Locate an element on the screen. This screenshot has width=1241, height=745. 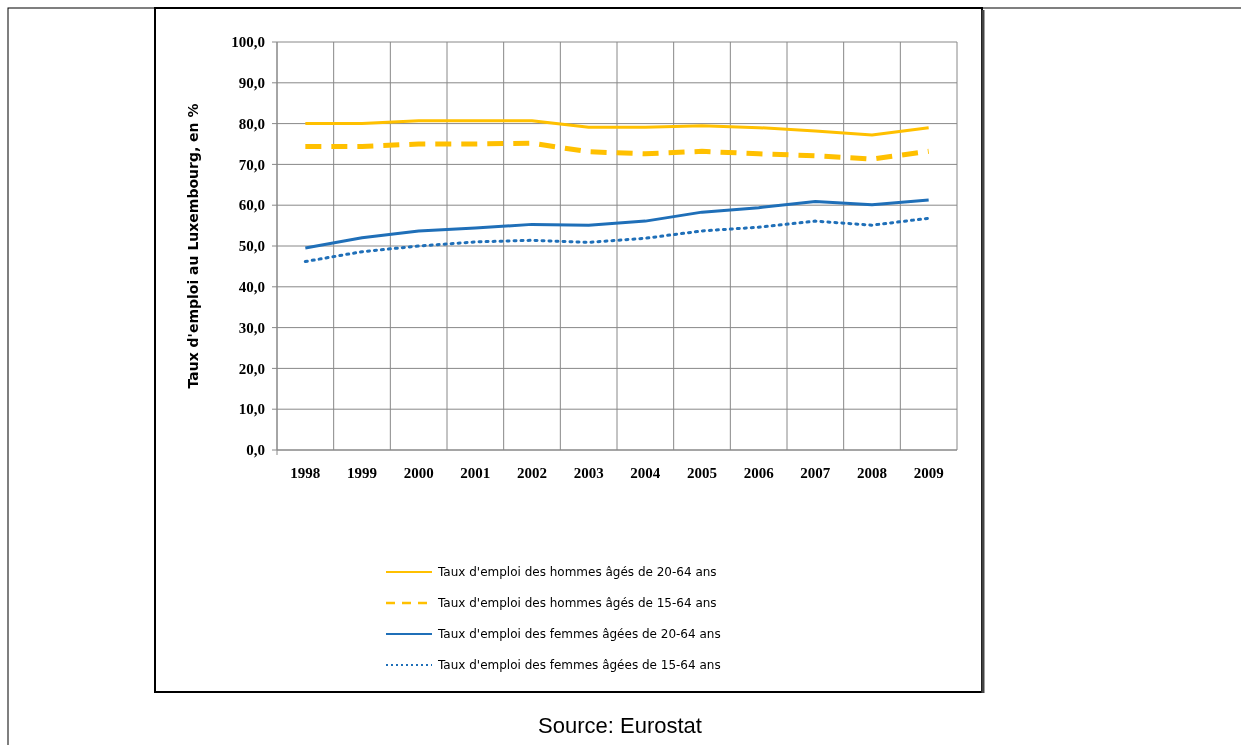
x-tick-label: 2008 is located at coordinates (872, 473).